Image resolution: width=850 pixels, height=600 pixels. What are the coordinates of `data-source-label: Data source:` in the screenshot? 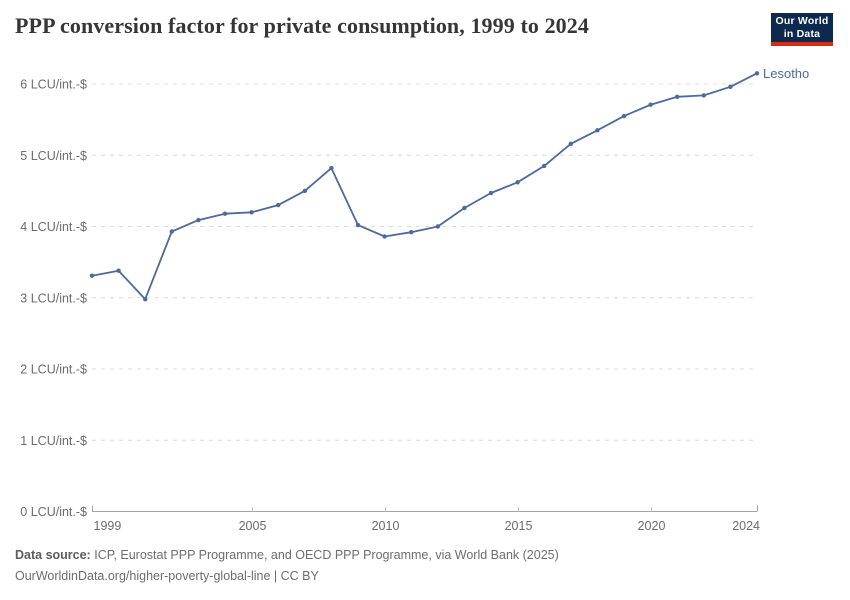 It's located at (53, 555).